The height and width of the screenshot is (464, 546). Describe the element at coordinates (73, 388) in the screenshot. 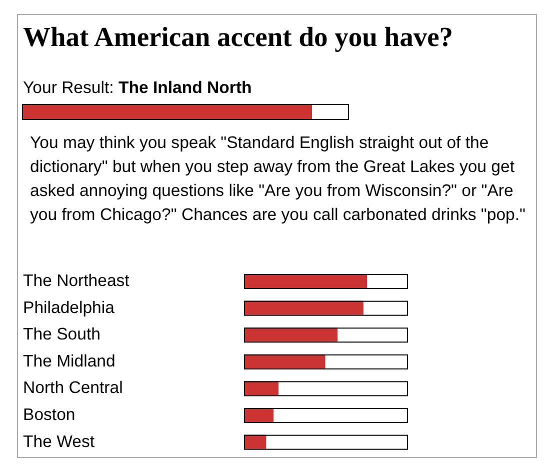

I see `y-tick-label: North Central` at that location.